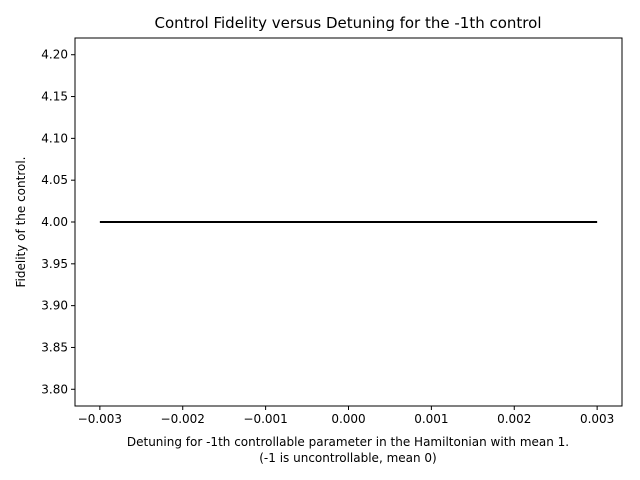  I want to click on x-tick-label: 0.001, so click(431, 419).